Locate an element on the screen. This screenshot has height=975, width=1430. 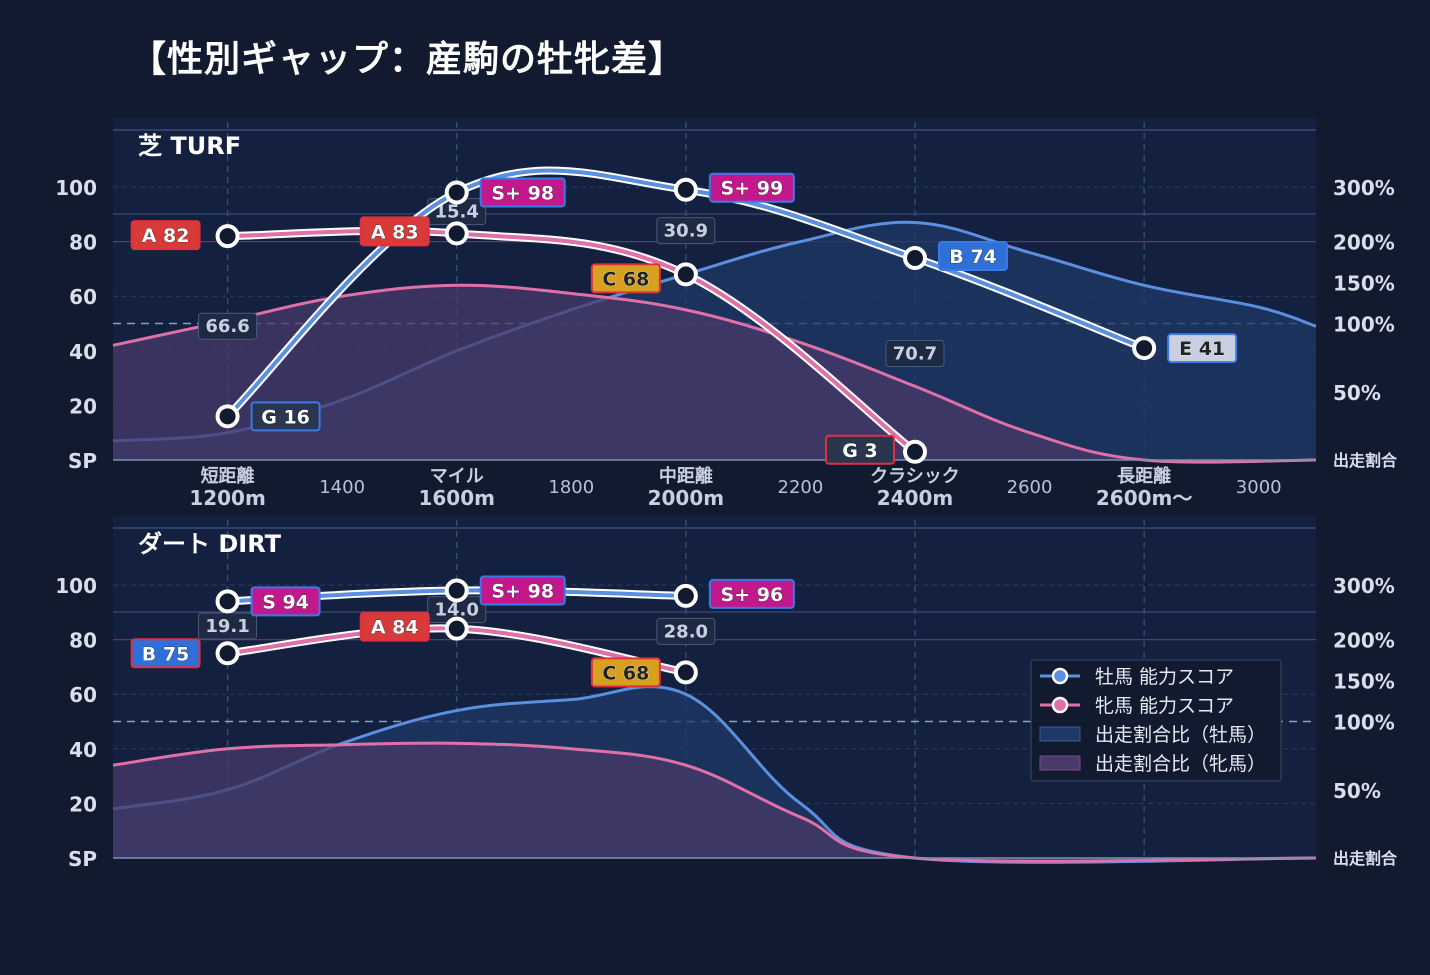
grade-badge-label: A 84 is located at coordinates (395, 628).